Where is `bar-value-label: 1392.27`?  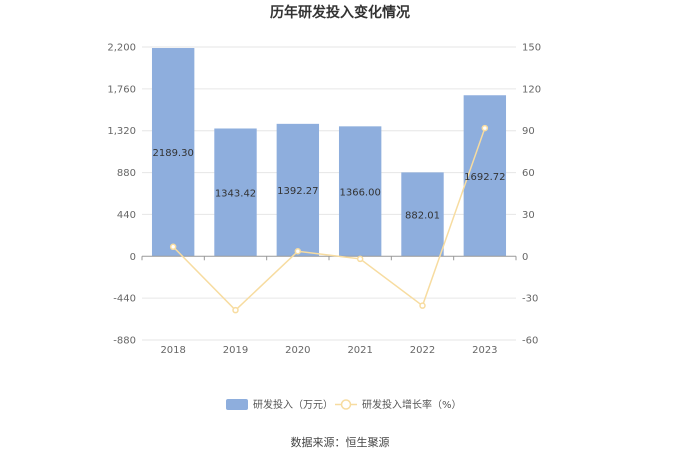
bar-value-label: 1392.27 is located at coordinates (297, 191).